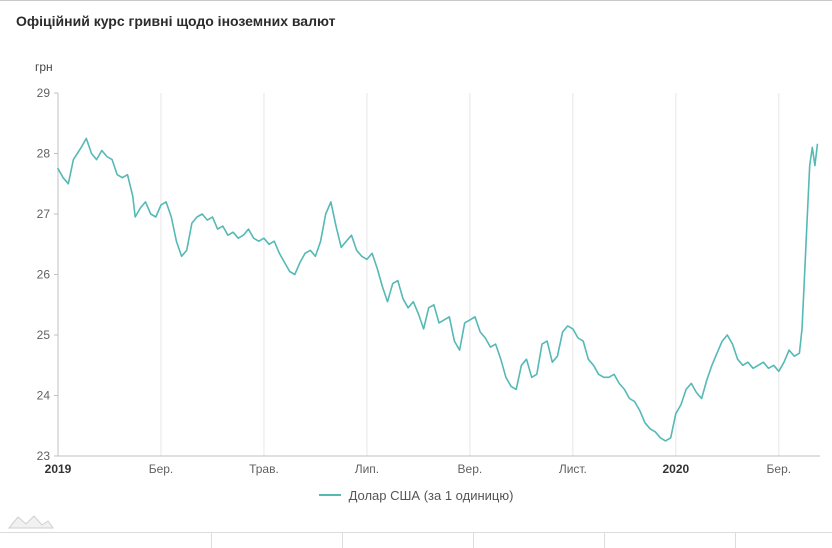  Describe the element at coordinates (264, 469) in the screenshot. I see `svg-text: Трав.` at that location.